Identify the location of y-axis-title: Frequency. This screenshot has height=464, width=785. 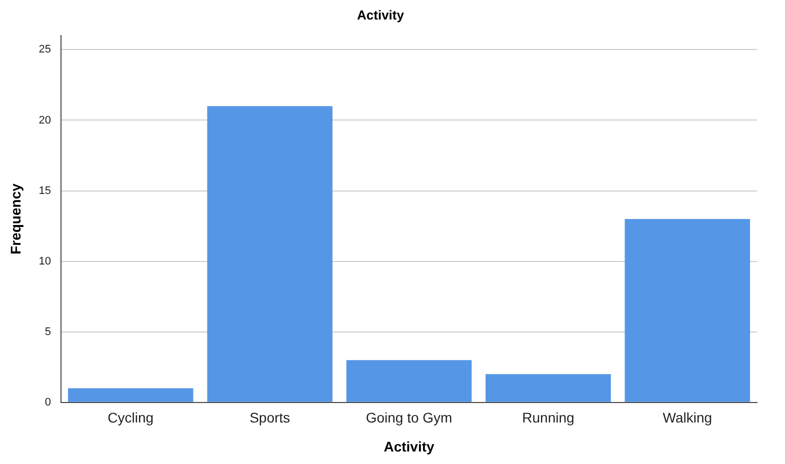
(15, 218).